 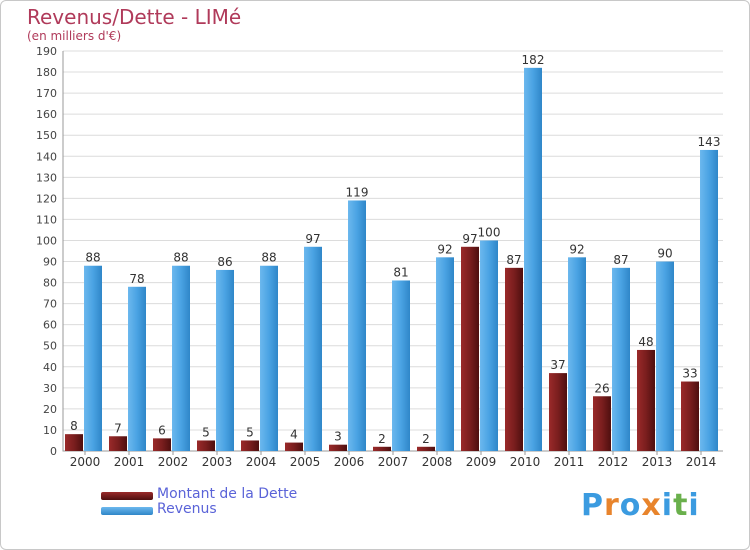 I want to click on x-tick-label: 2003, so click(x=217, y=462).